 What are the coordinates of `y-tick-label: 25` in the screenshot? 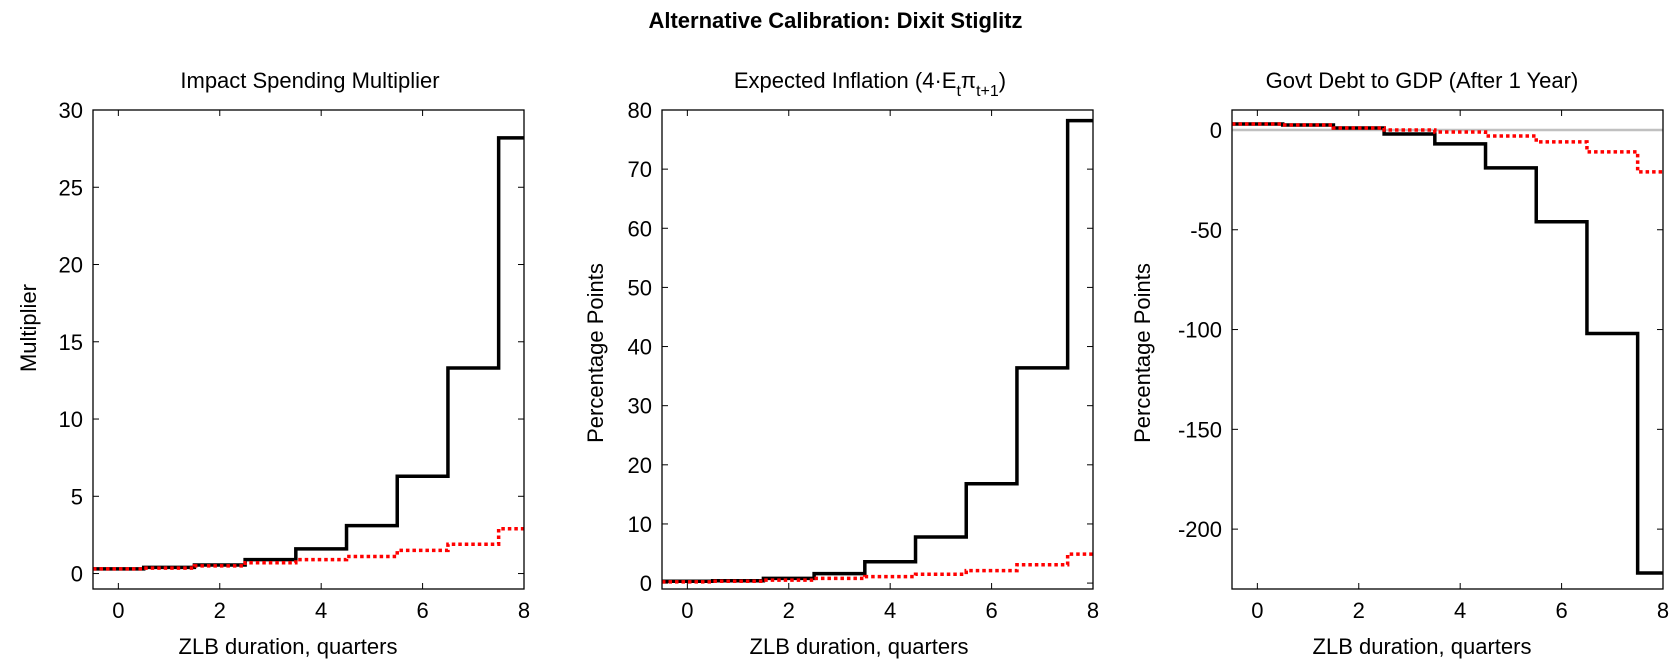 It's located at (71, 187).